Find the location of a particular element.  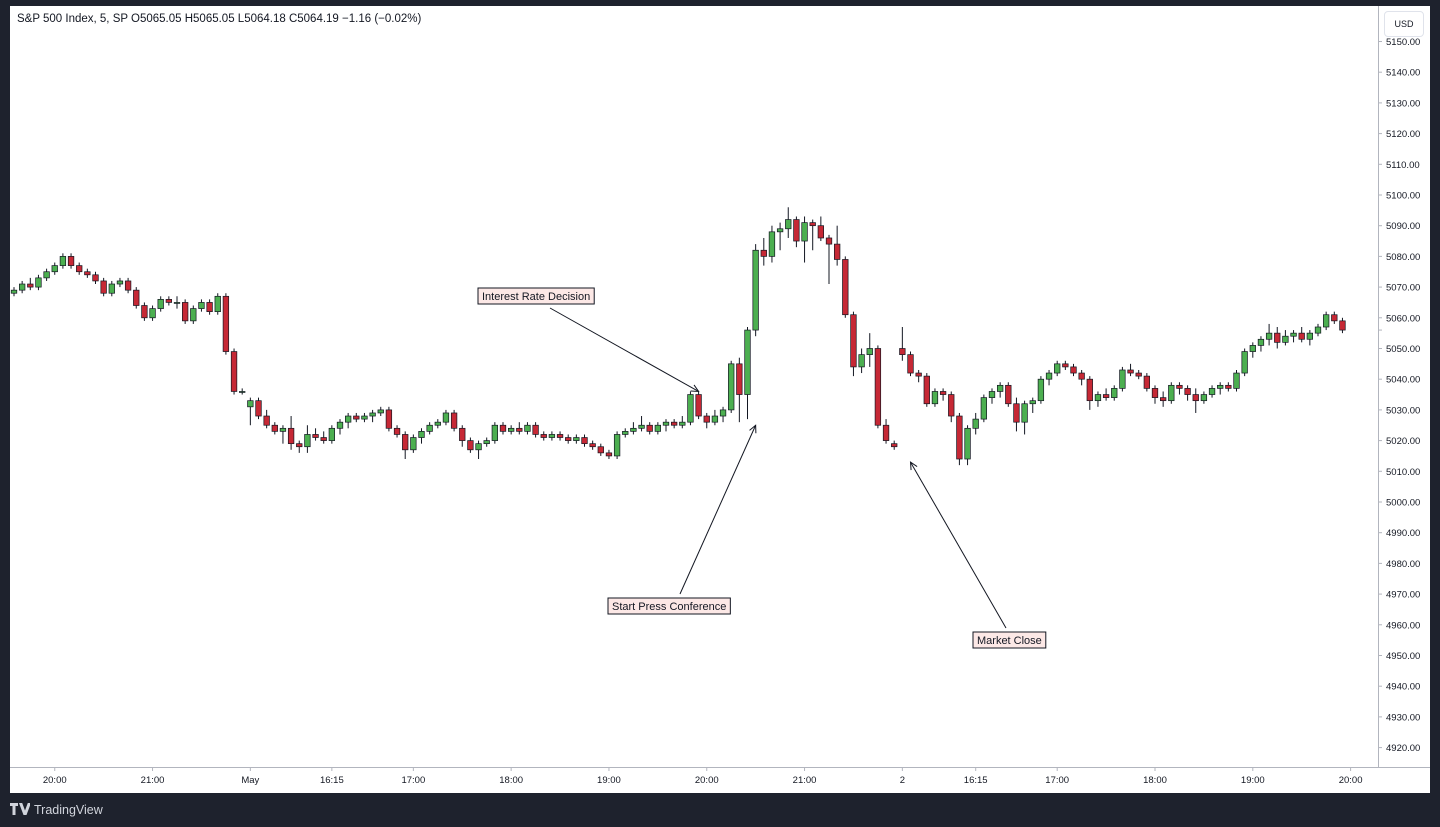

price-tick-label: 5150.00 is located at coordinates (1403, 42).